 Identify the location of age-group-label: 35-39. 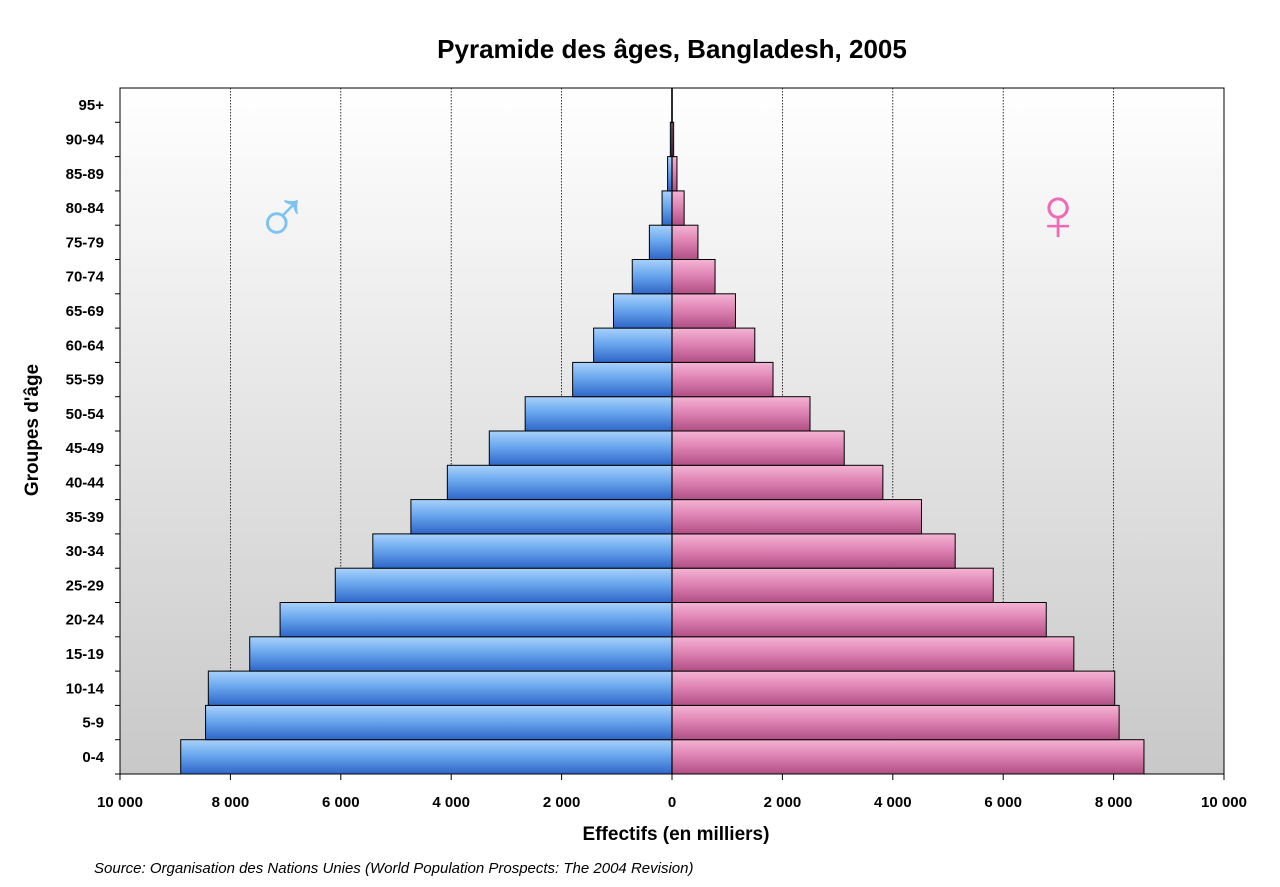
(85, 517).